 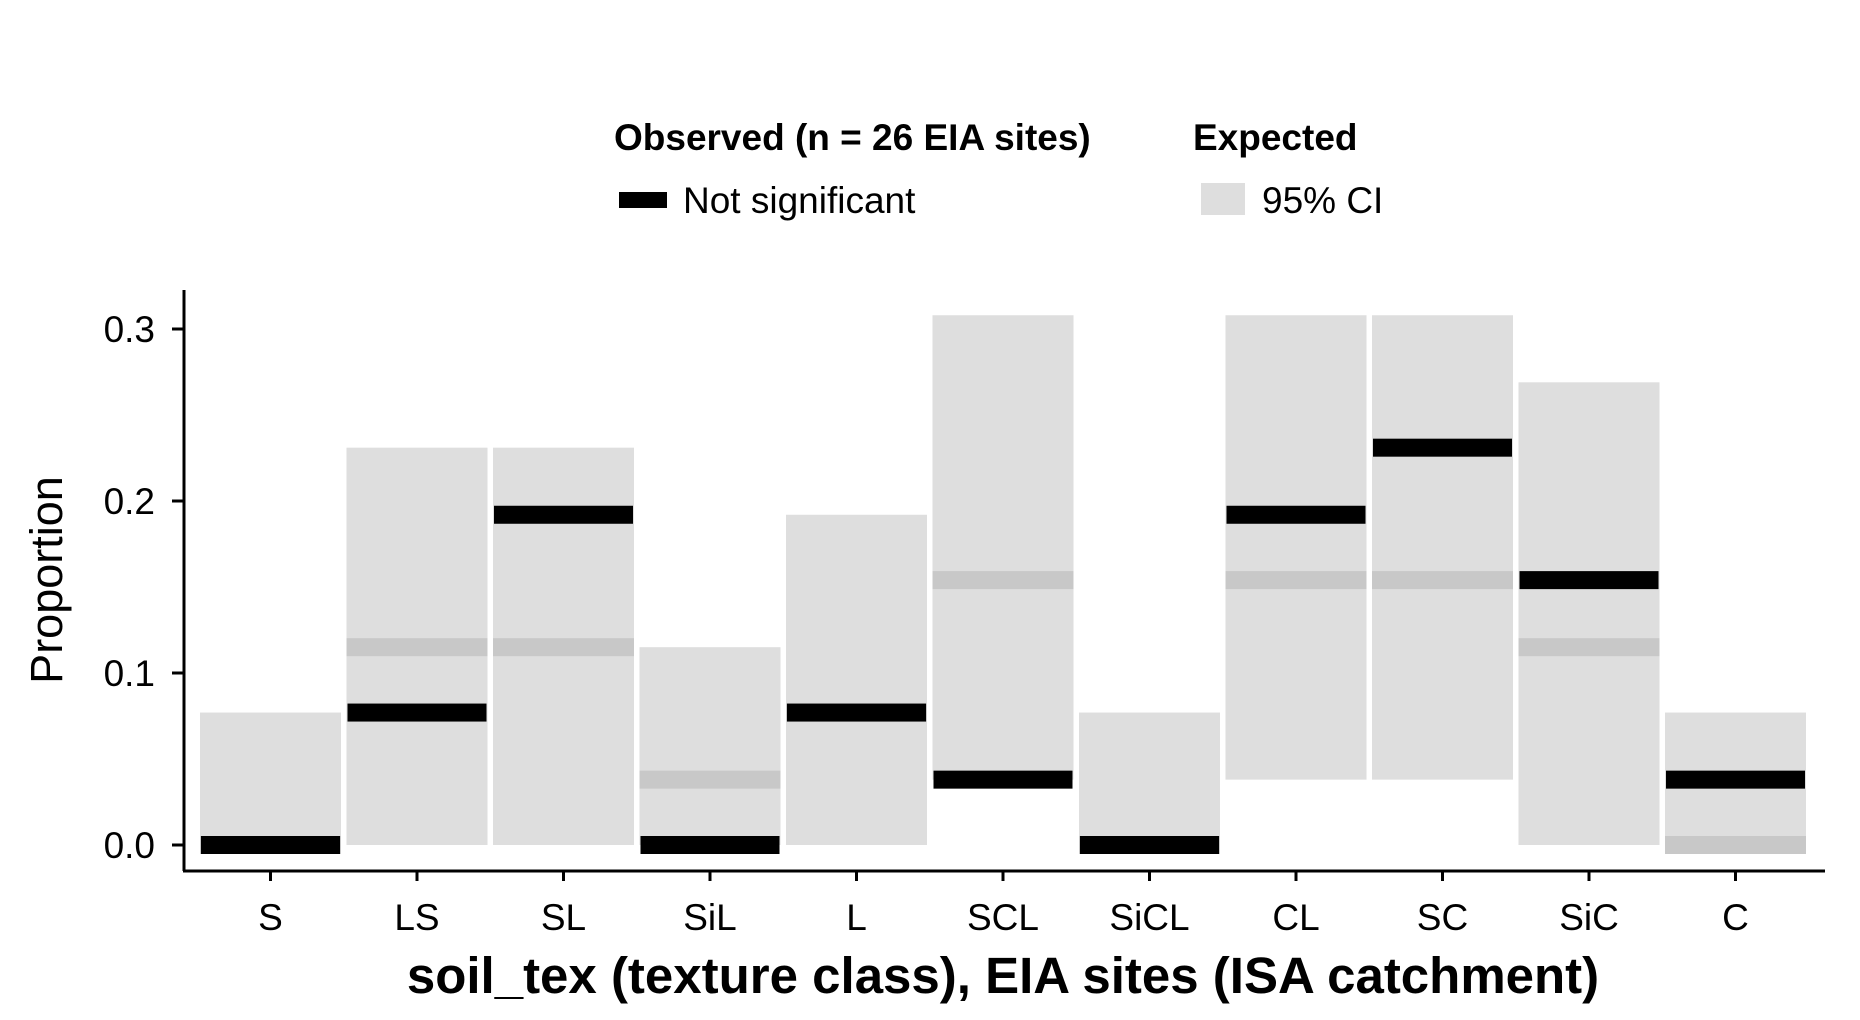 What do you see at coordinates (710, 779) in the screenshot?
I see `expected-line-SiL` at bounding box center [710, 779].